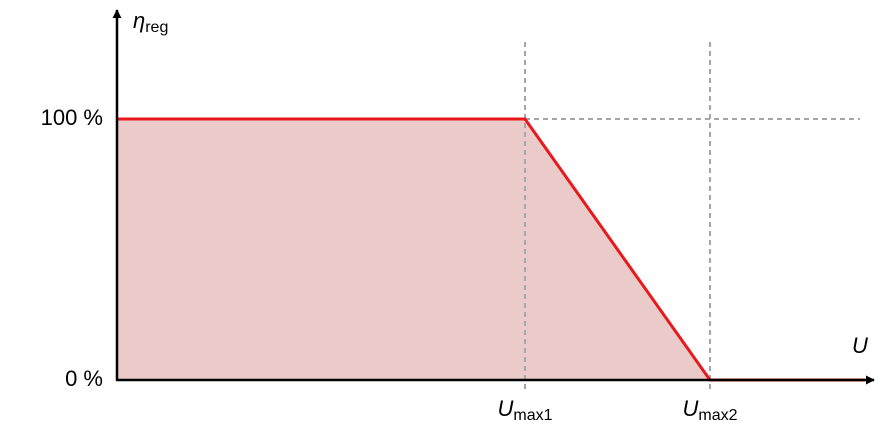 The height and width of the screenshot is (428, 878). I want to click on y-tick-label: 0 %, so click(84, 378).